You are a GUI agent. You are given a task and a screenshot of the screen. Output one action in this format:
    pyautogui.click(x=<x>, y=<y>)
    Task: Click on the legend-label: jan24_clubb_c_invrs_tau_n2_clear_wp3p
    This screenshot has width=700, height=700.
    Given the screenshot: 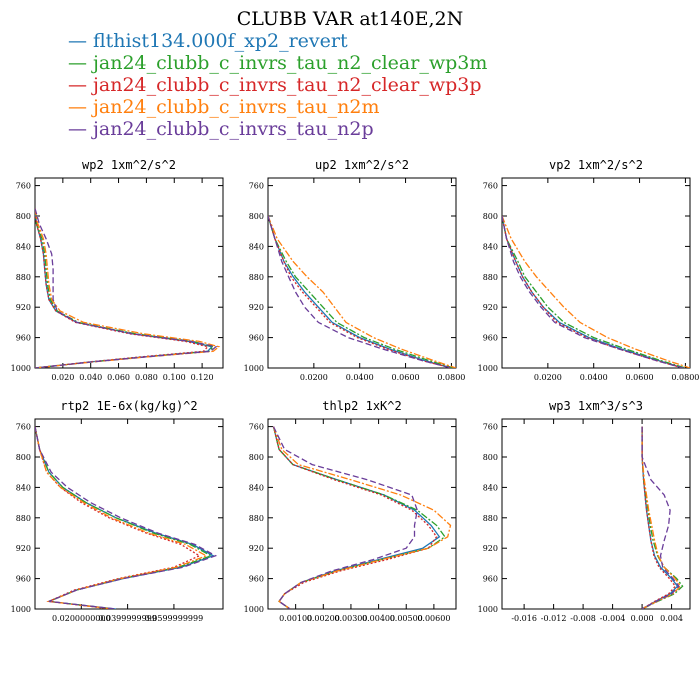 What is the action you would take?
    pyautogui.click(x=287, y=85)
    